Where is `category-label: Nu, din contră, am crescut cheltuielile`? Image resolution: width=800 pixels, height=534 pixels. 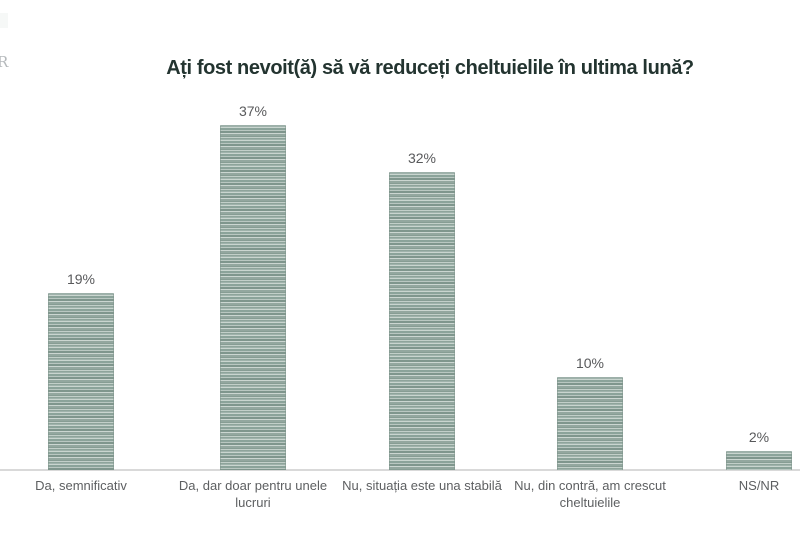
category-label: Nu, din contră, am crescut cheltuielile is located at coordinates (590, 494).